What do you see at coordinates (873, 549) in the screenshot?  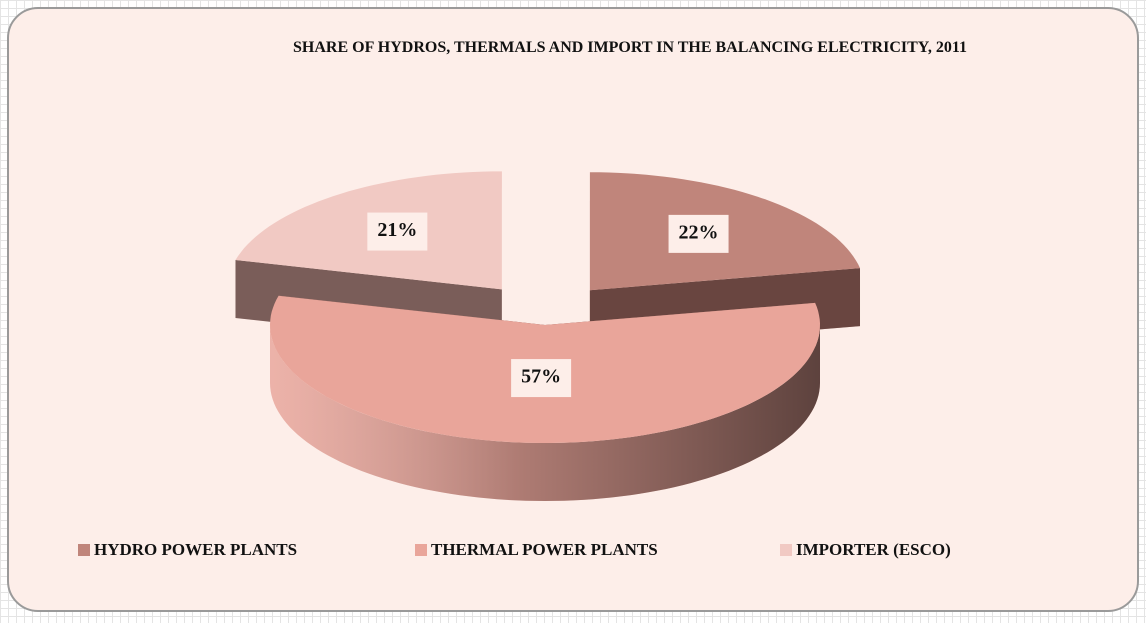 I see `legend-label: IMPORTER (ESCO)` at bounding box center [873, 549].